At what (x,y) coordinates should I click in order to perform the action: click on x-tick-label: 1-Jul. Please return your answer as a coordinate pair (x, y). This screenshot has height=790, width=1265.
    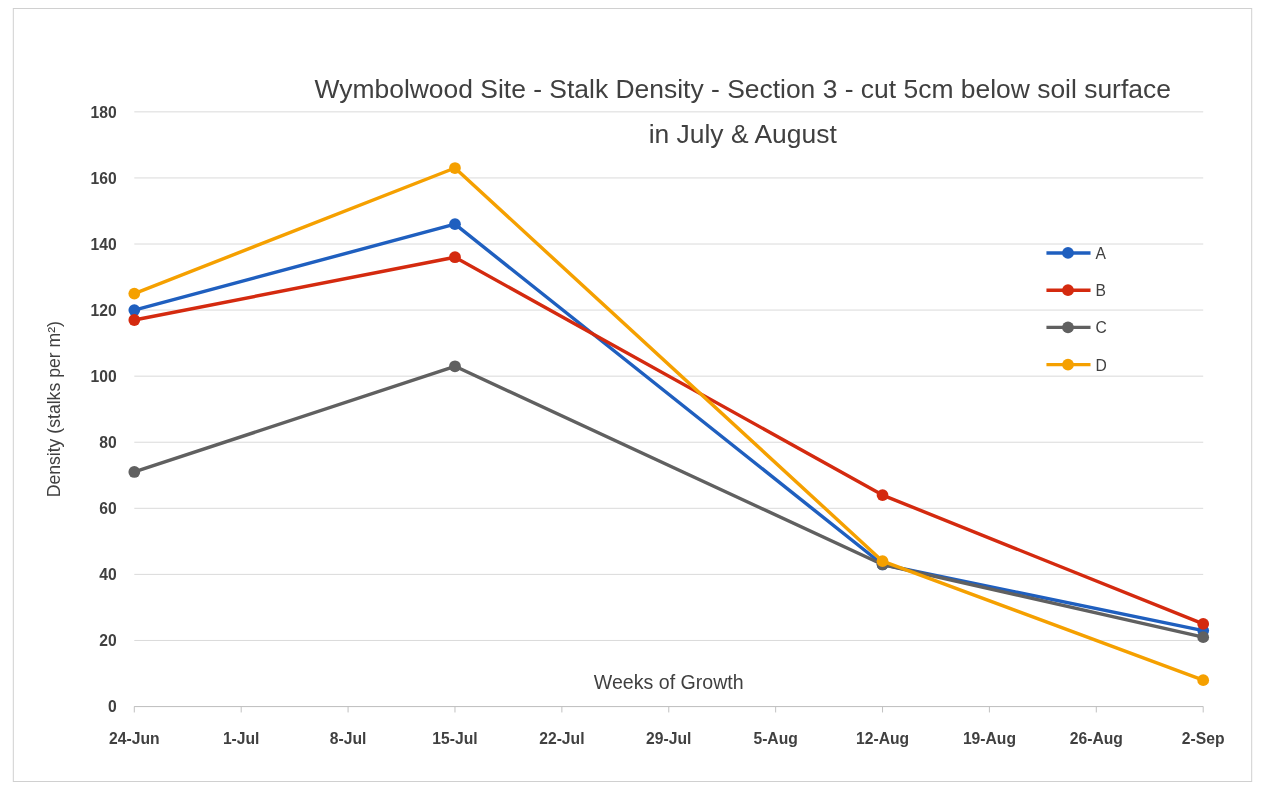
    Looking at the image, I should click on (241, 738).